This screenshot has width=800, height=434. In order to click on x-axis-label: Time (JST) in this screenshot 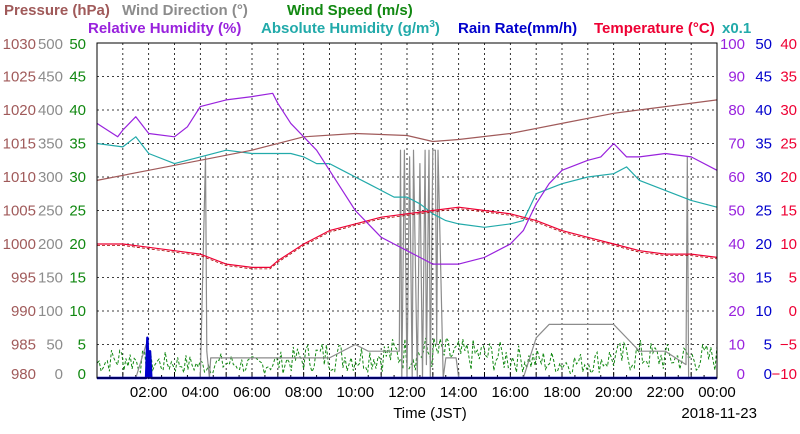, I will do `click(430, 413)`.